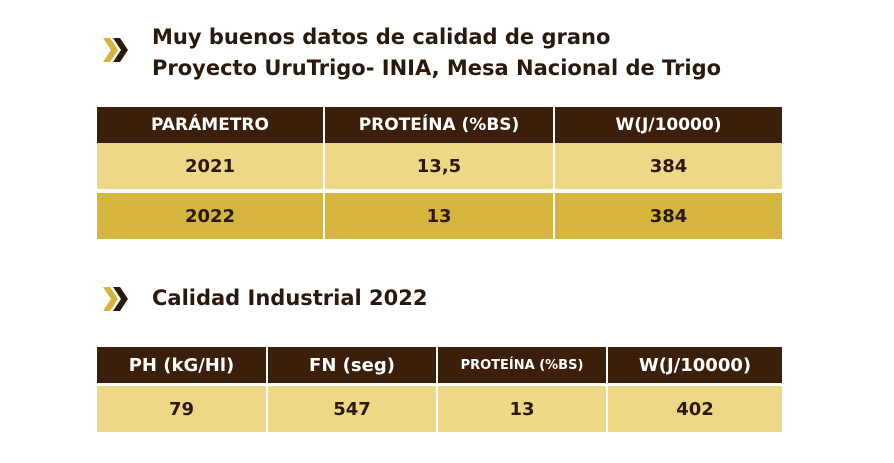  I want to click on section2-title: Calidad Industrial 2022, so click(290, 298).